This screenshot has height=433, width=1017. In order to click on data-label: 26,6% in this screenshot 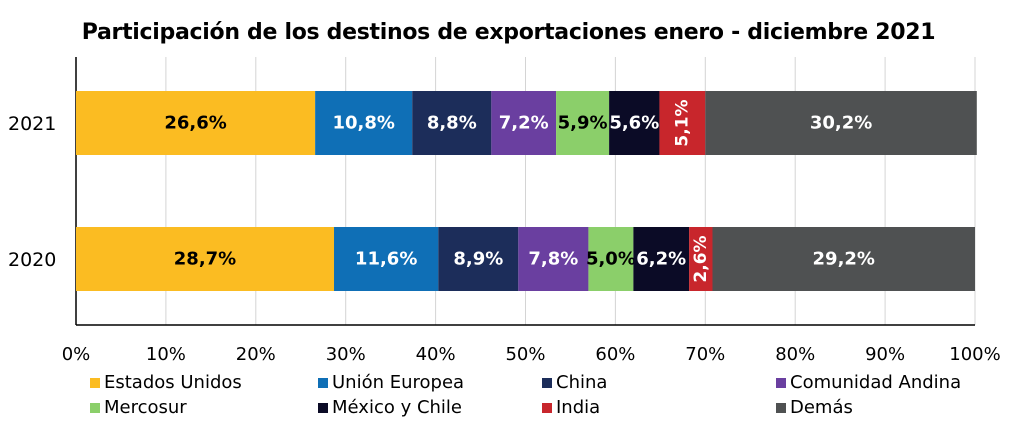, I will do `click(195, 123)`.